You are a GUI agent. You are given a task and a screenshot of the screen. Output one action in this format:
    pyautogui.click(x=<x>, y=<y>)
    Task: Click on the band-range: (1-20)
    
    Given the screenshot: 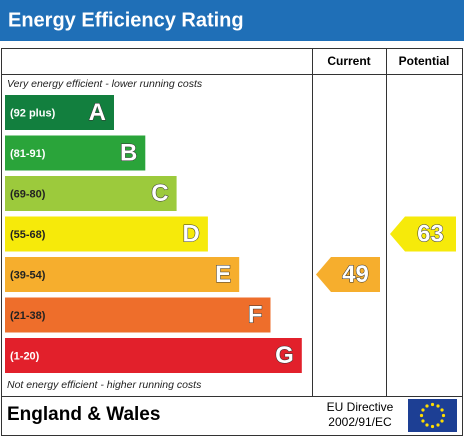 What is the action you would take?
    pyautogui.click(x=25, y=356)
    